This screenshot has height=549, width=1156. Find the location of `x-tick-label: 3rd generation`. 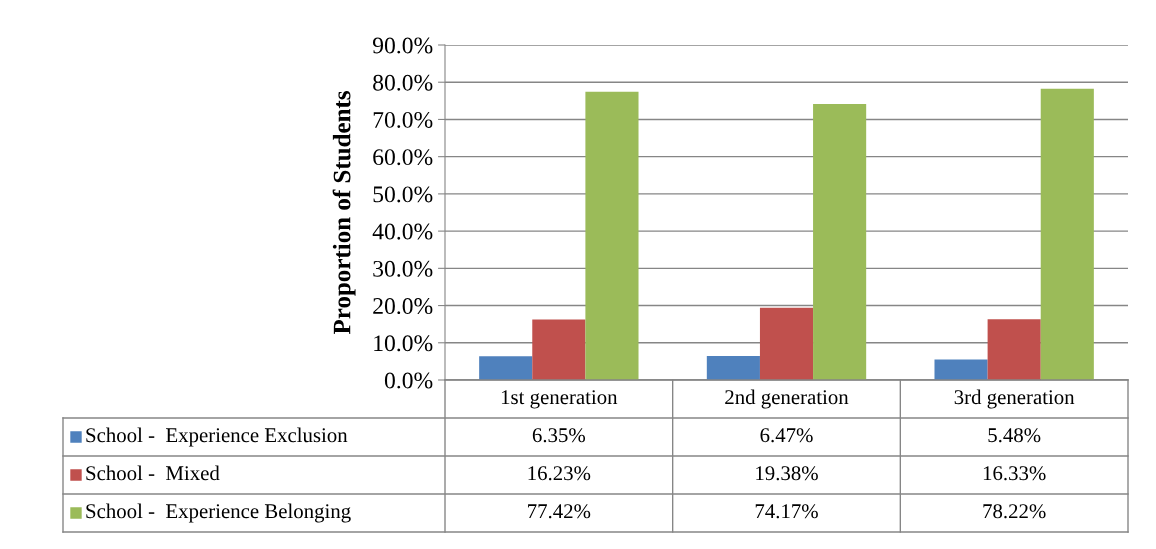

x-tick-label: 3rd generation is located at coordinates (1014, 399).